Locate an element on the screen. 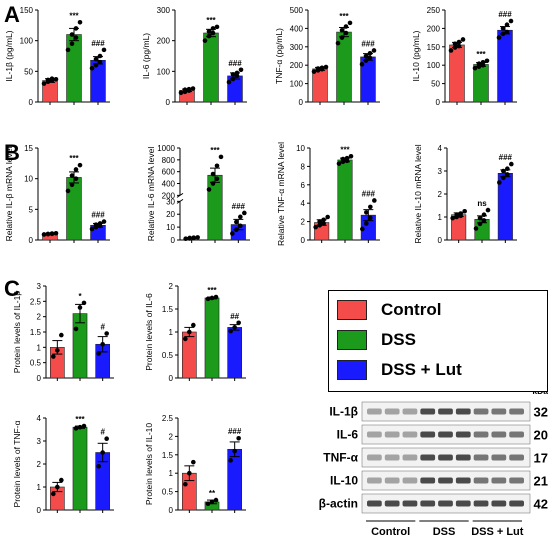  y-axis-label: Protein levels of IL-10 is located at coordinates (149, 464).